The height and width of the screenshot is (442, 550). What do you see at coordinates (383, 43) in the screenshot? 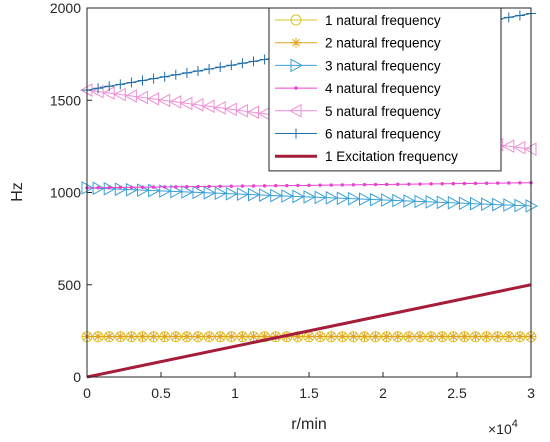
I see `legend-label: 2 natural frequency` at bounding box center [383, 43].